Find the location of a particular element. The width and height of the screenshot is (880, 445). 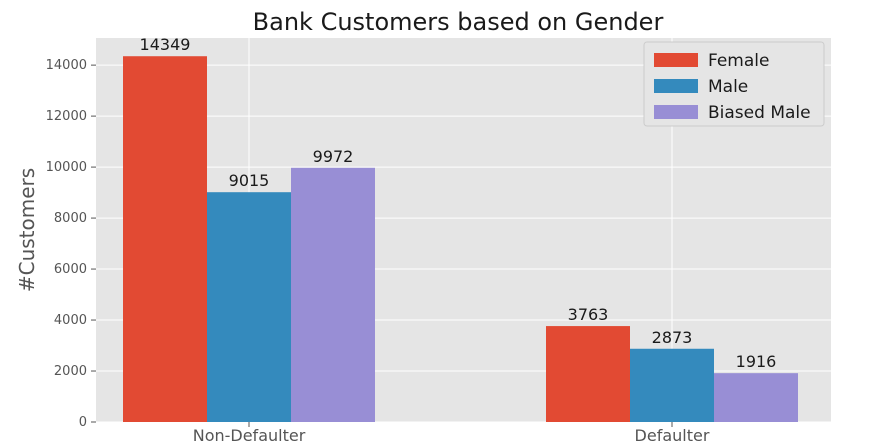

y-tick-label: 8000 is located at coordinates (70, 218).